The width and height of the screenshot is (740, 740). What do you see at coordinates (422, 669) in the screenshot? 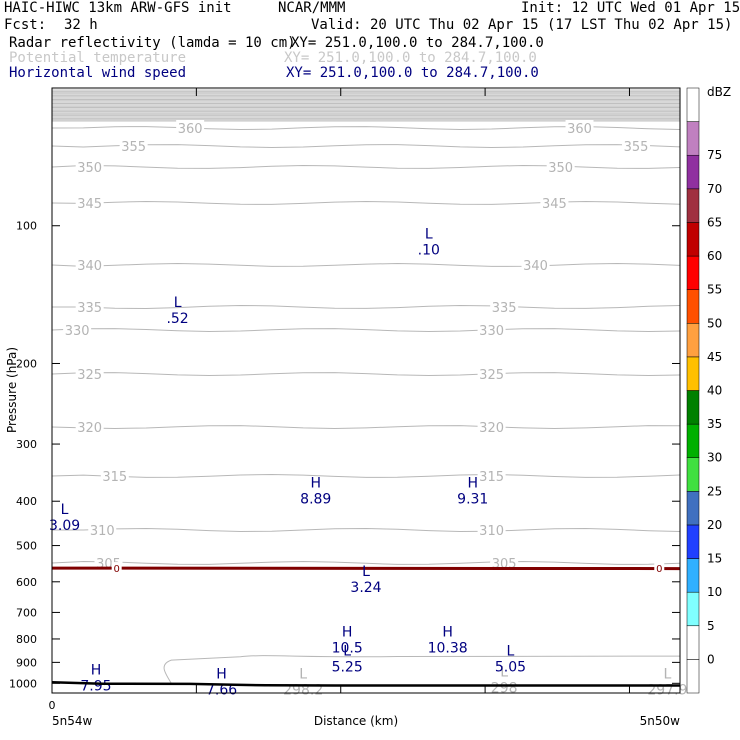
I see `theta-line-surface` at bounding box center [422, 669].